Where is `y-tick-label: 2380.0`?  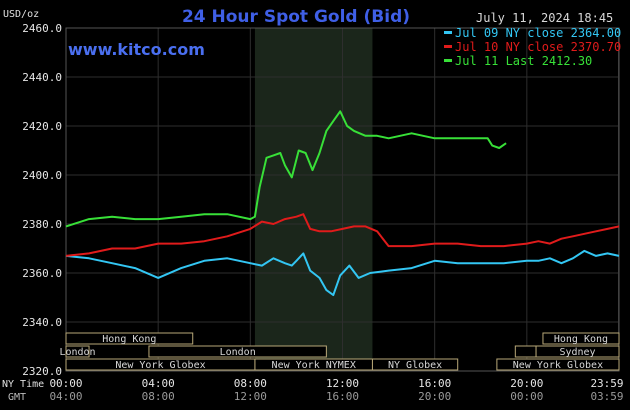
y-tick-label: 2380.0 is located at coordinates (42, 224).